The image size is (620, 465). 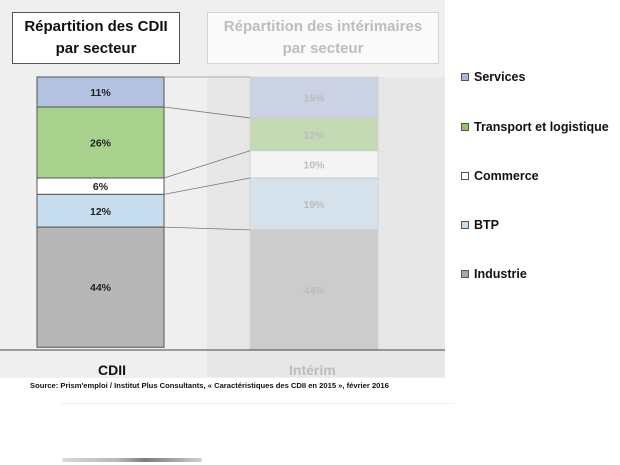 What do you see at coordinates (465, 176) in the screenshot?
I see `legend-swatch-commerce` at bounding box center [465, 176].